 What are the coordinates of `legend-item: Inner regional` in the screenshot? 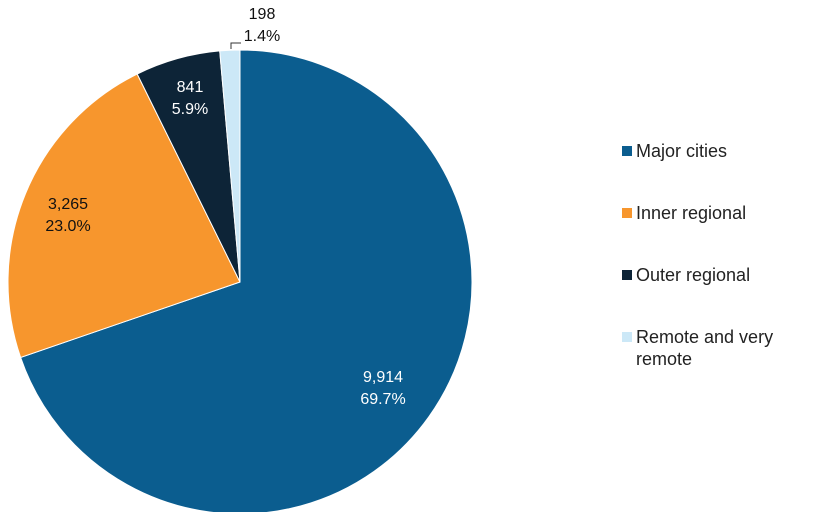 It's located at (717, 233).